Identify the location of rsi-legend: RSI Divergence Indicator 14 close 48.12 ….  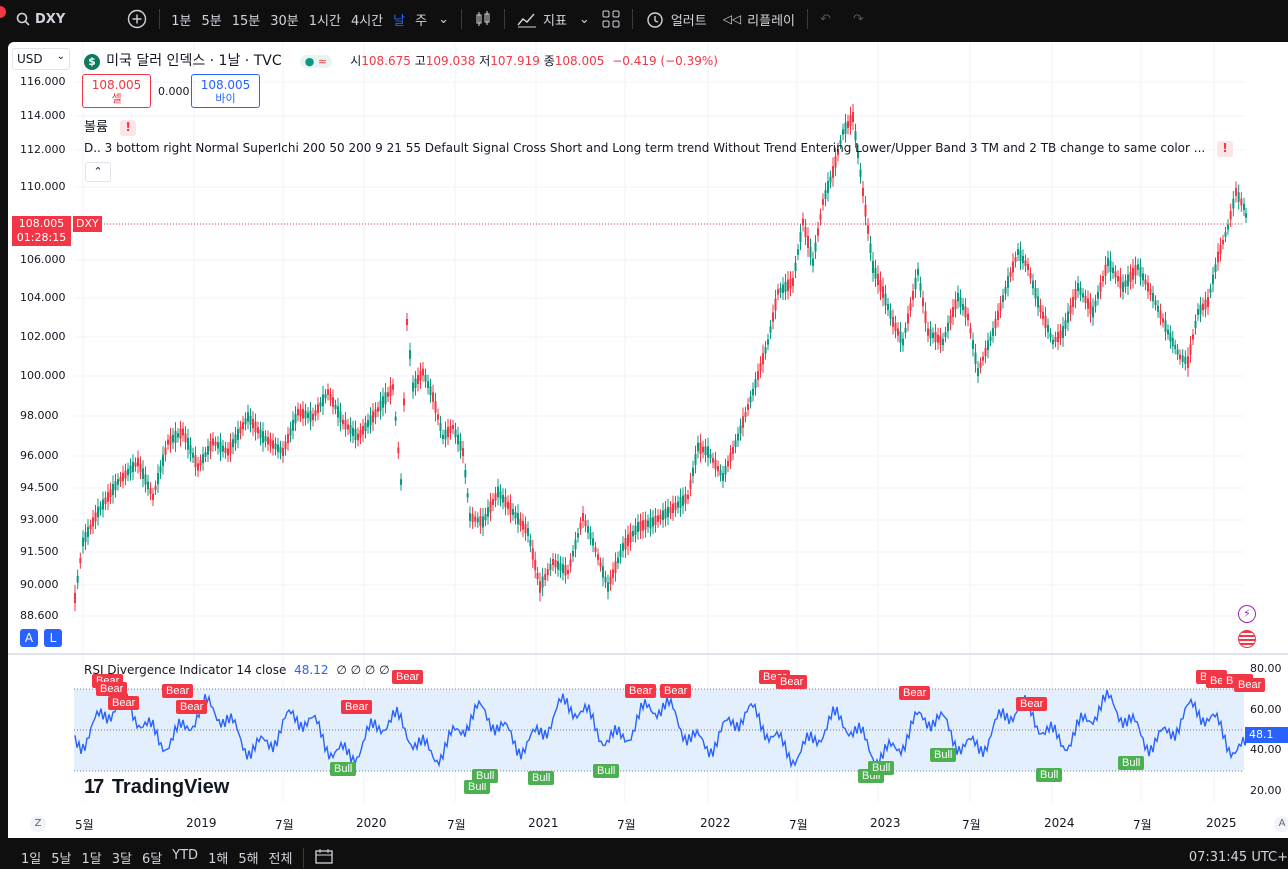
(237, 670).